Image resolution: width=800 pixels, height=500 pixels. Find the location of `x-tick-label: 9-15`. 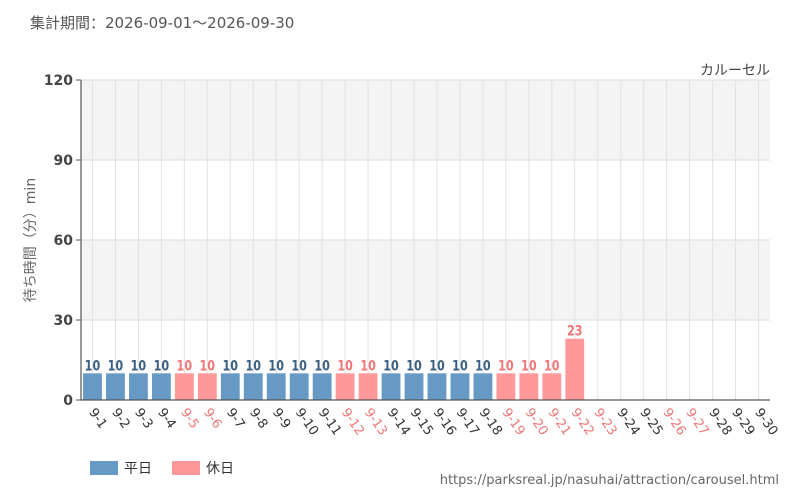

x-tick-label: 9-15 is located at coordinates (421, 422).